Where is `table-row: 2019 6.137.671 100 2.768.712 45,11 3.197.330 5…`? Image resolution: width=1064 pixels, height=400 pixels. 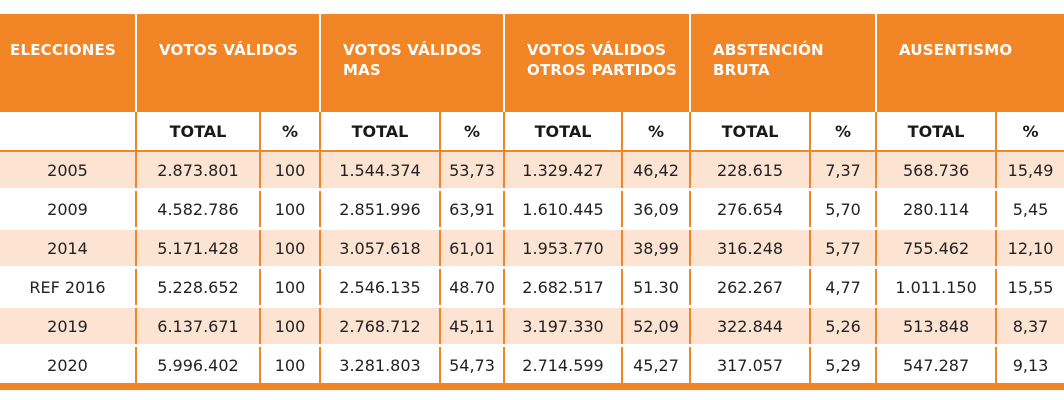 table-row: 2019 6.137.671 100 2.768.712 45,11 3.197.330 5… is located at coordinates (532, 326).